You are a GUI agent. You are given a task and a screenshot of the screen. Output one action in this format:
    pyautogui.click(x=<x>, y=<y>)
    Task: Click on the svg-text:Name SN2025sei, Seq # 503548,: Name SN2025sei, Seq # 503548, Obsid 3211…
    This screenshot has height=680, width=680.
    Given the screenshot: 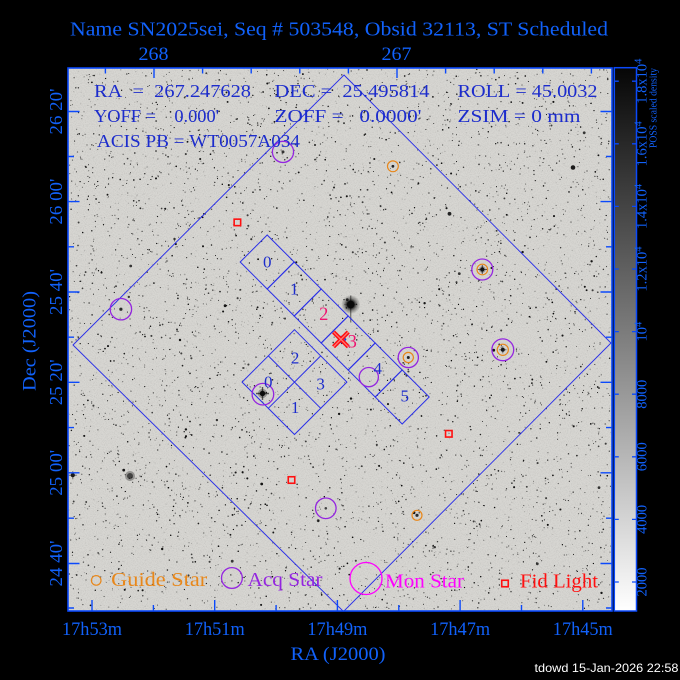 What is the action you would take?
    pyautogui.click(x=339, y=30)
    